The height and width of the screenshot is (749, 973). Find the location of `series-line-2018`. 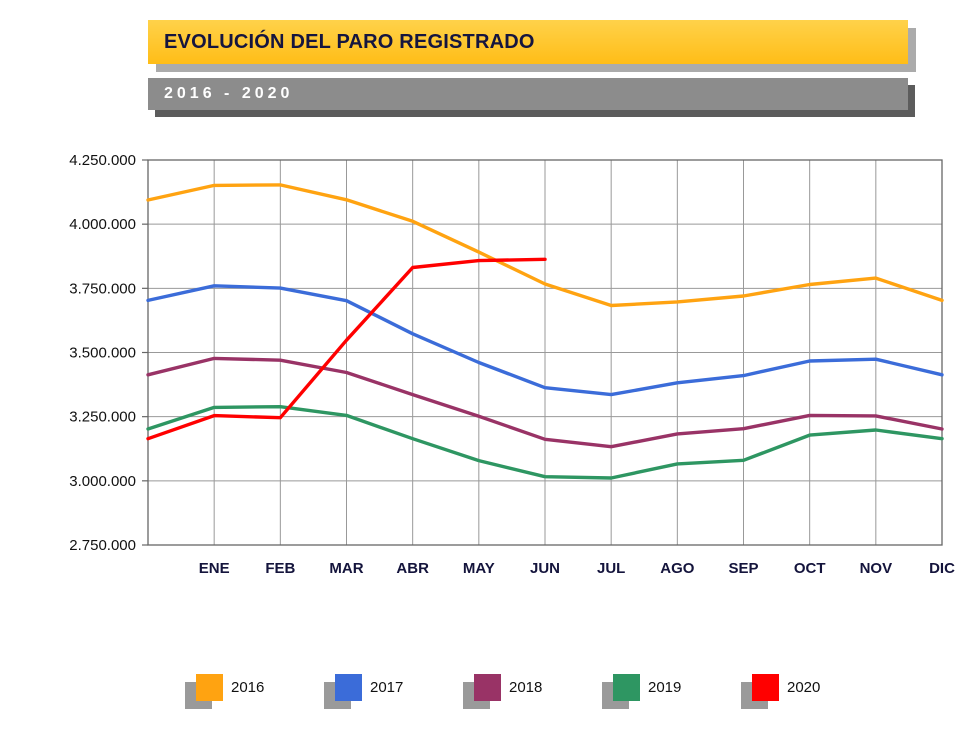

series-line-2018 is located at coordinates (545, 402).